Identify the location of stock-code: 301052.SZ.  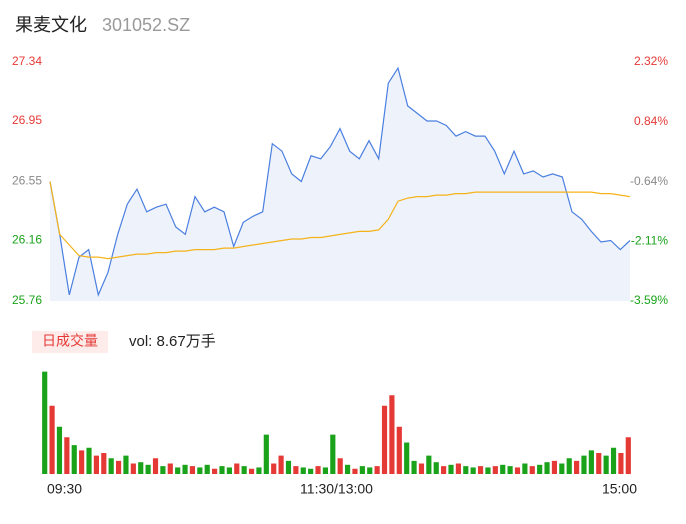
(146, 25).